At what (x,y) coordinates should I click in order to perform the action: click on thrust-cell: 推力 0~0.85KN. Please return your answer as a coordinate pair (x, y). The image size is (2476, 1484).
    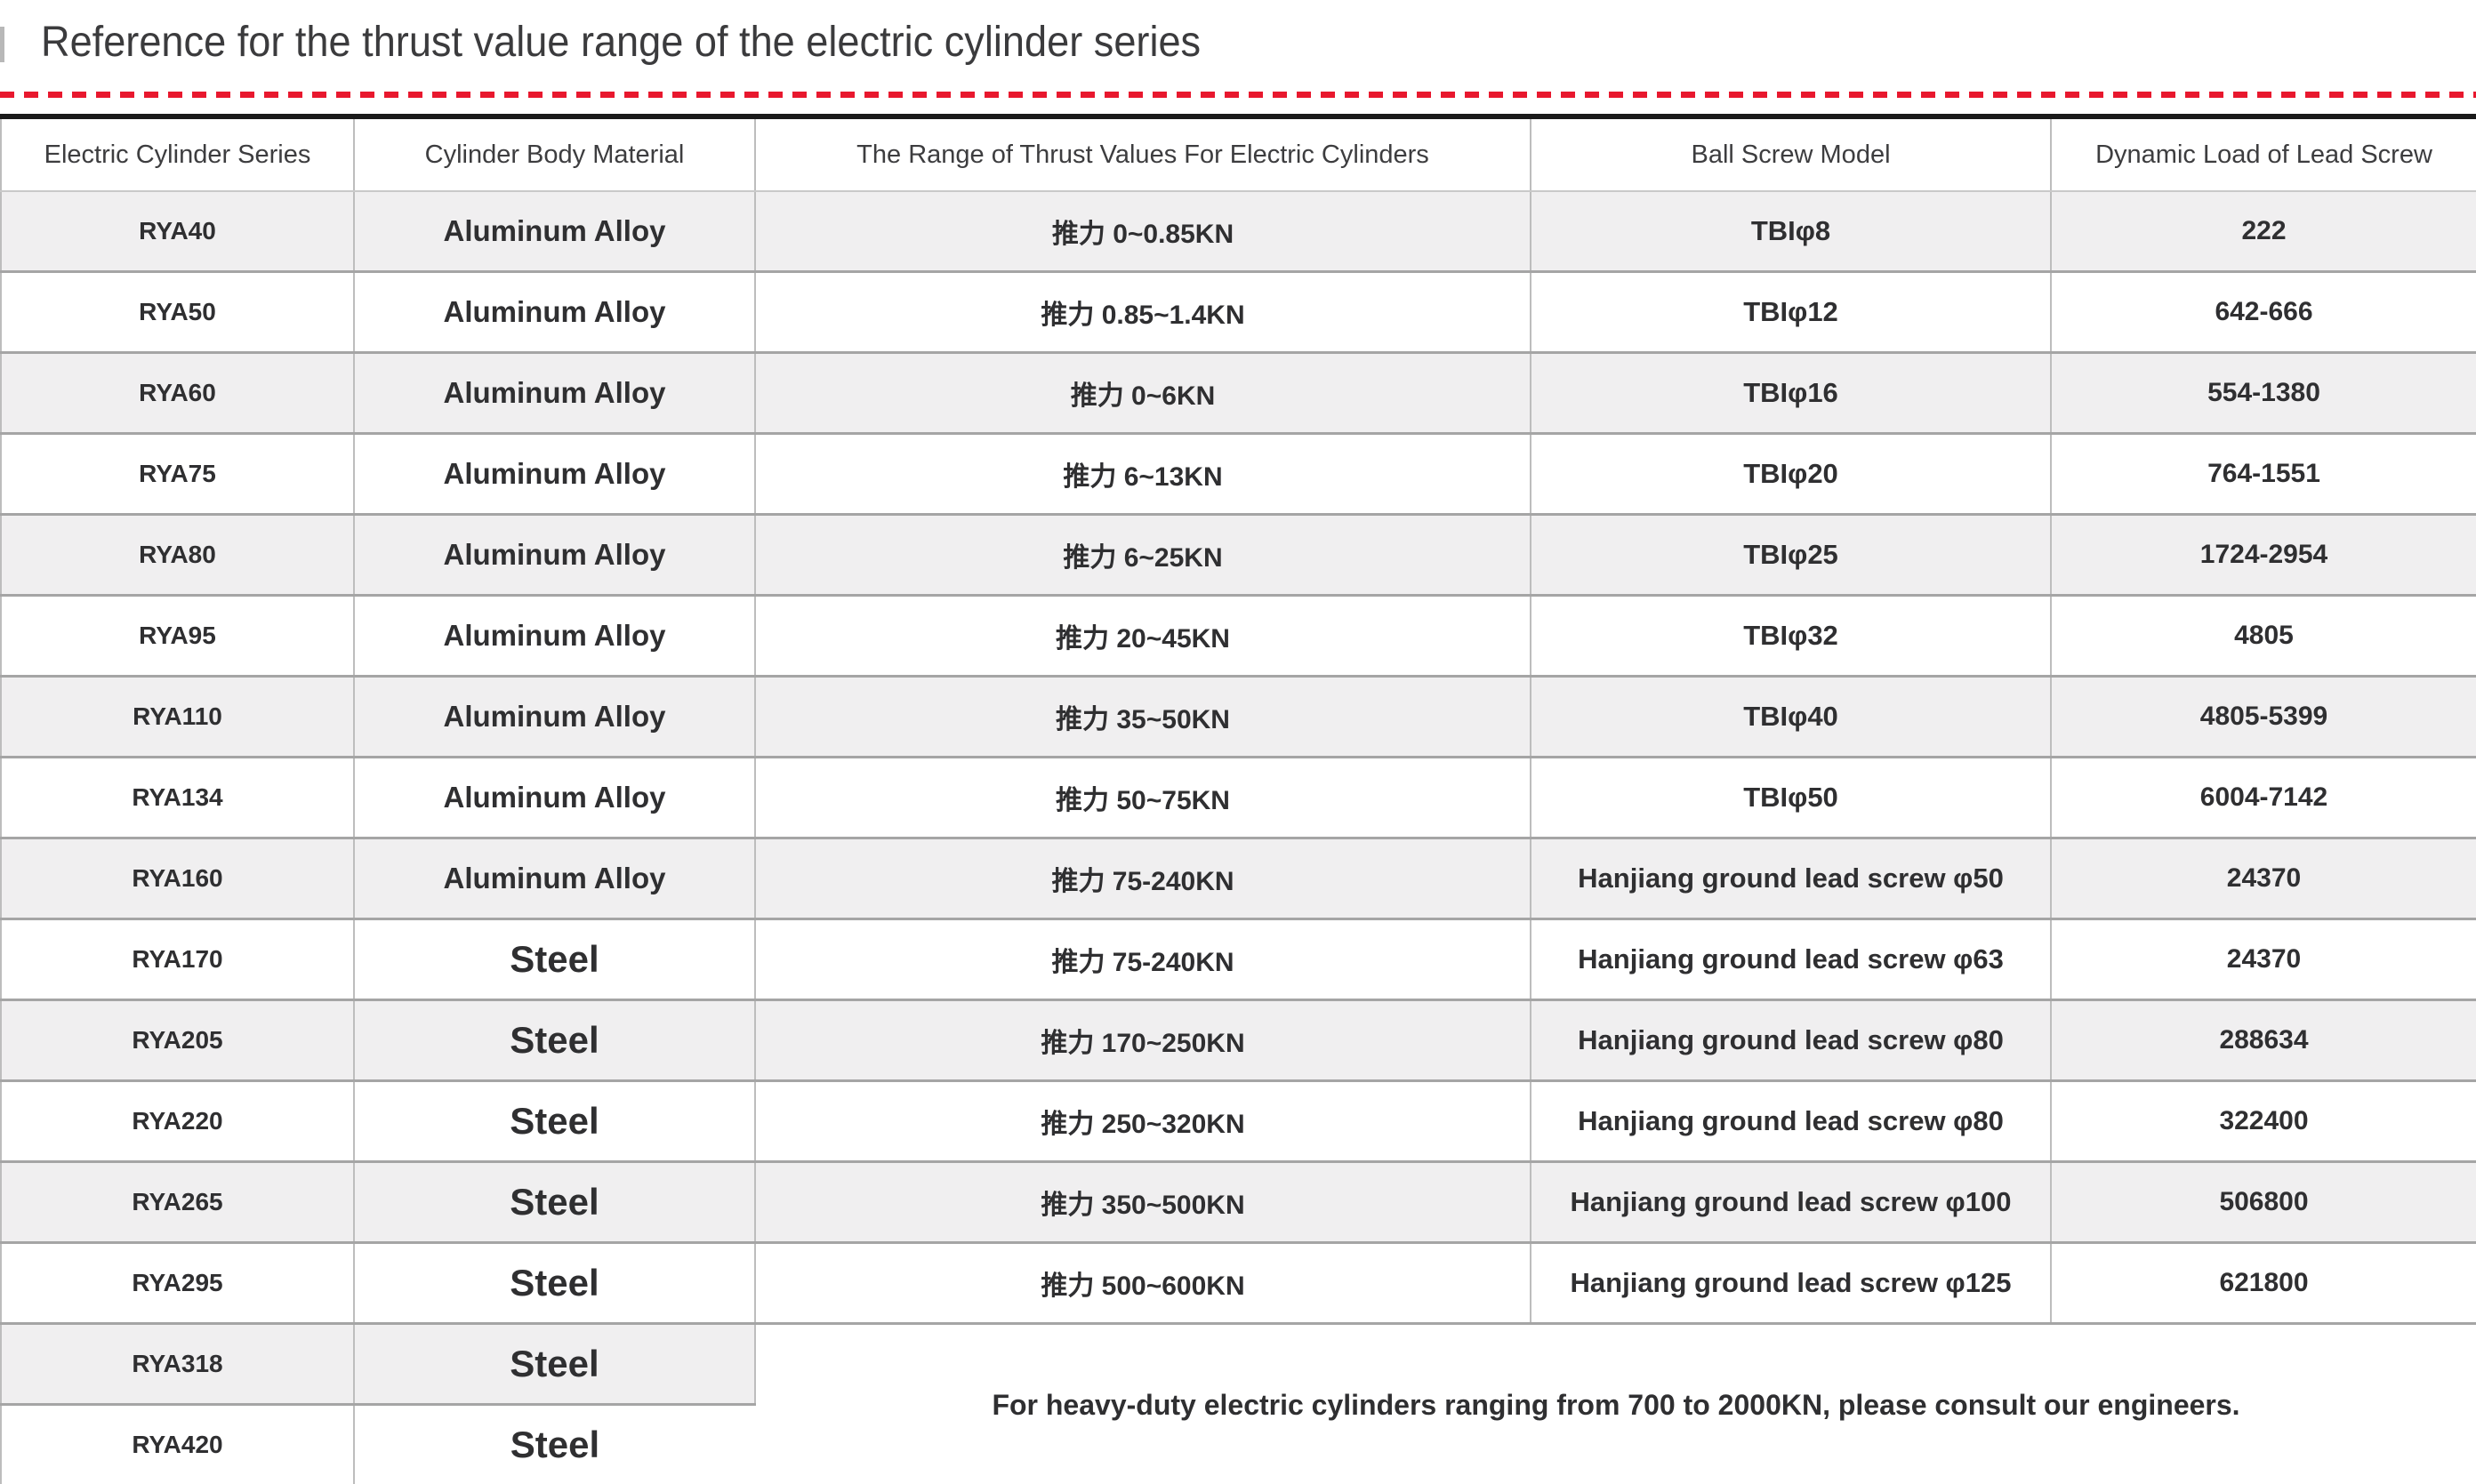
    Looking at the image, I should click on (1143, 232).